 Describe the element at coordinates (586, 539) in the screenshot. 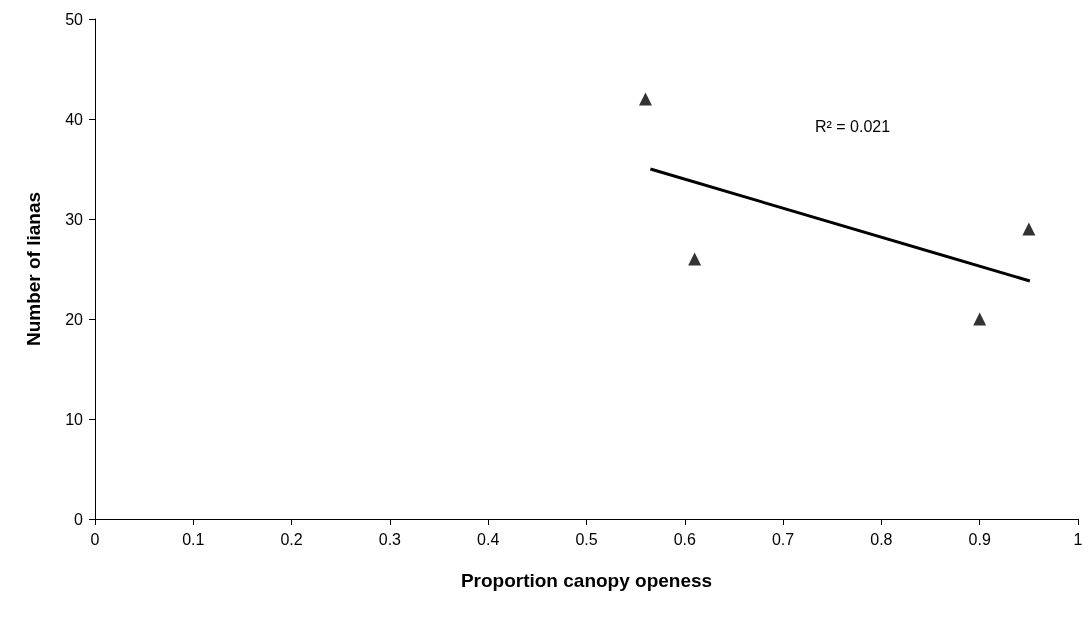

I see `x-tick-label: 0.5` at that location.